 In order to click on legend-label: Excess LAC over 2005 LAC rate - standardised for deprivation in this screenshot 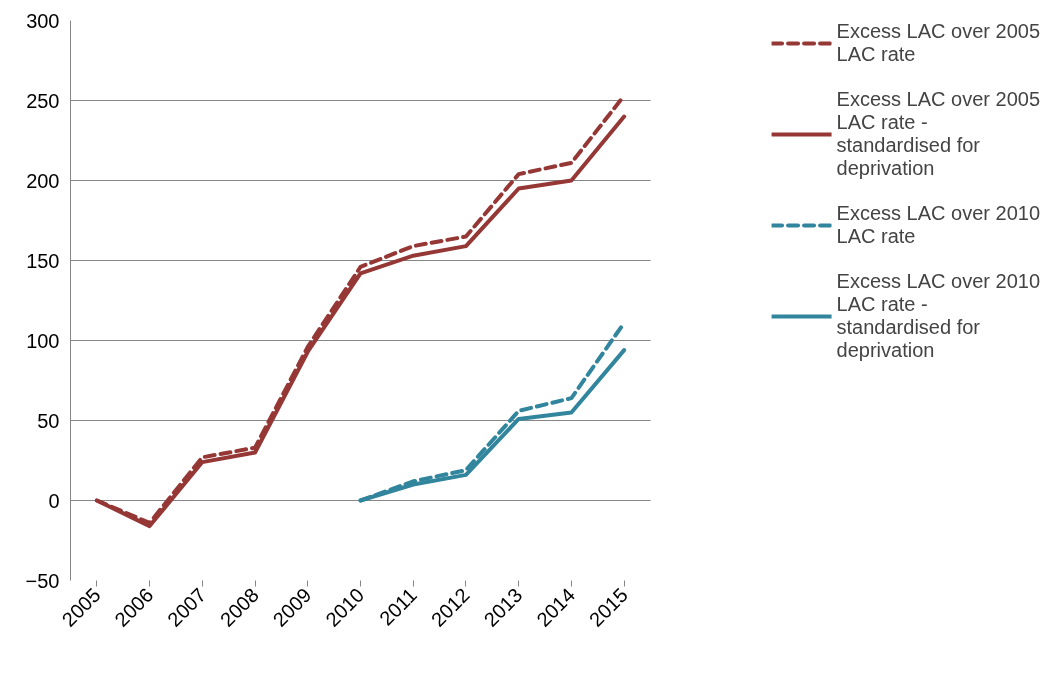, I will do `click(938, 134)`.